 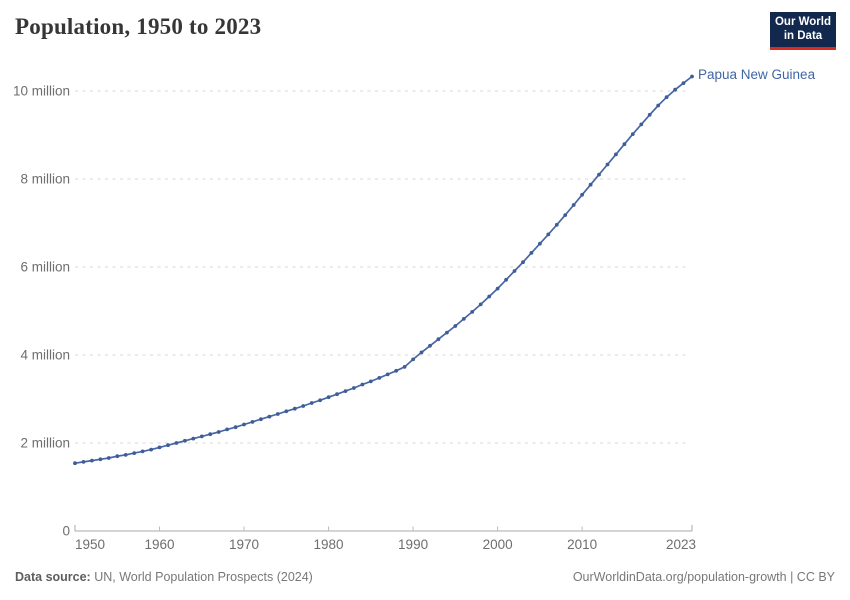 I want to click on x-axis-tick-label: 1970, so click(x=244, y=544).